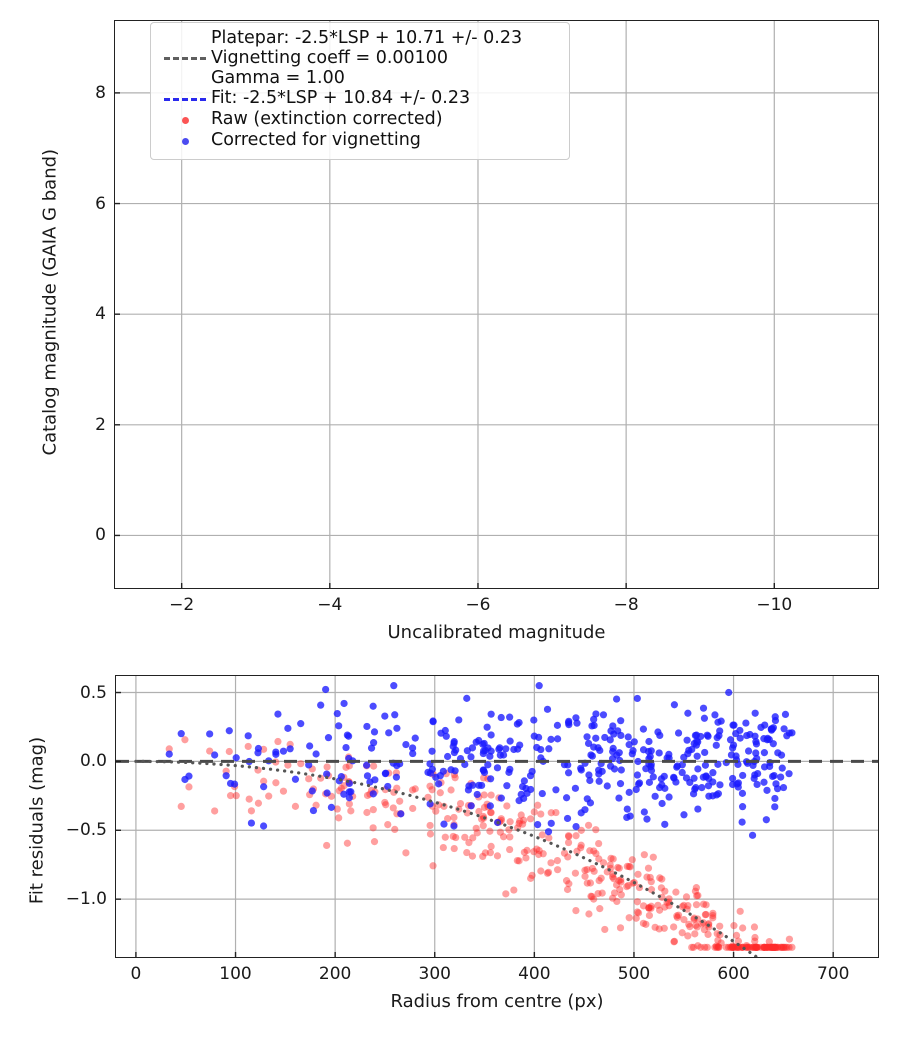 The height and width of the screenshot is (1050, 900). I want to click on platepar-line-swatch-icon, so click(185, 59).